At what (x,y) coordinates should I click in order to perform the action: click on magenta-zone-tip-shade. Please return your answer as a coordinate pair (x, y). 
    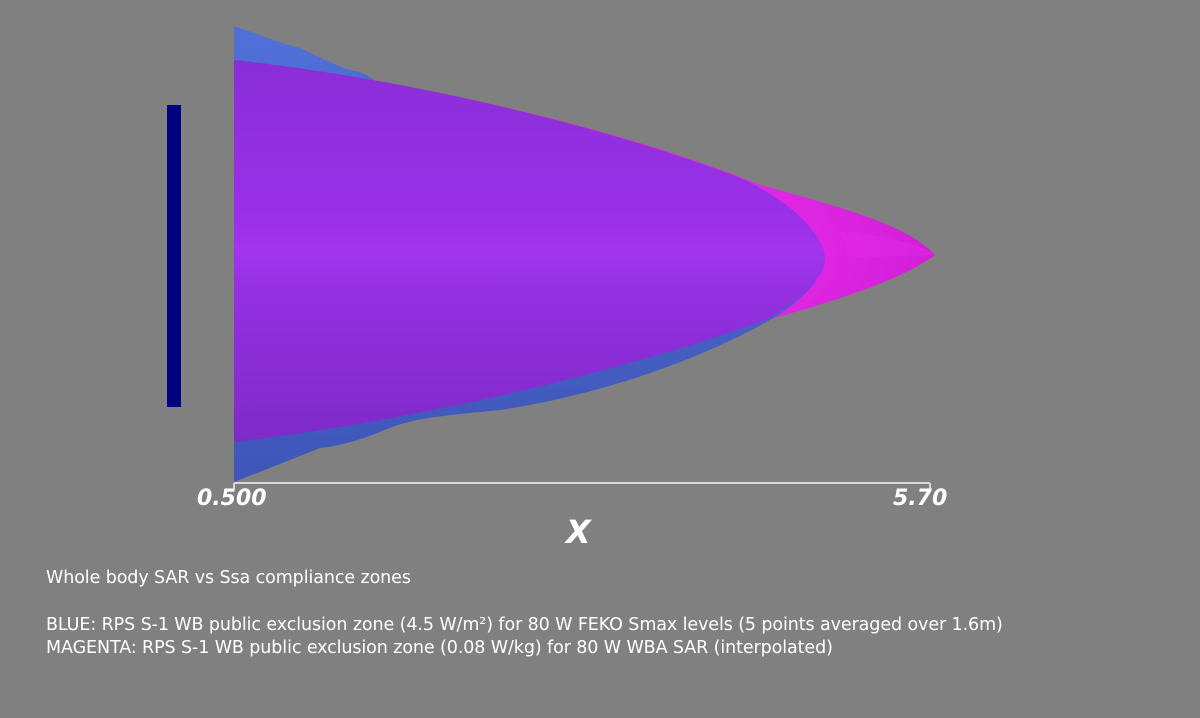
    Looking at the image, I should click on (887, 245).